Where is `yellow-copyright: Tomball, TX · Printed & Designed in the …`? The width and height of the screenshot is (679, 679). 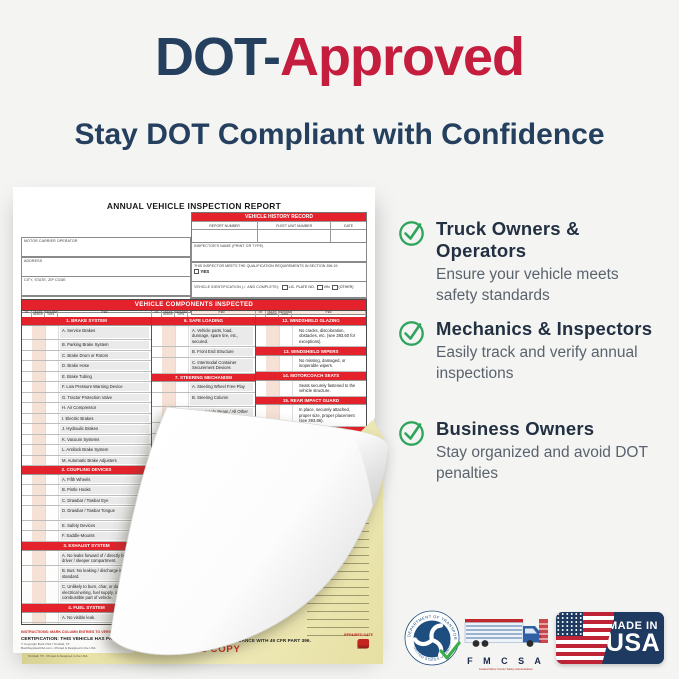
yellow-copyright: Tomball, TX · Printed & Designed in the … is located at coordinates (200, 656).